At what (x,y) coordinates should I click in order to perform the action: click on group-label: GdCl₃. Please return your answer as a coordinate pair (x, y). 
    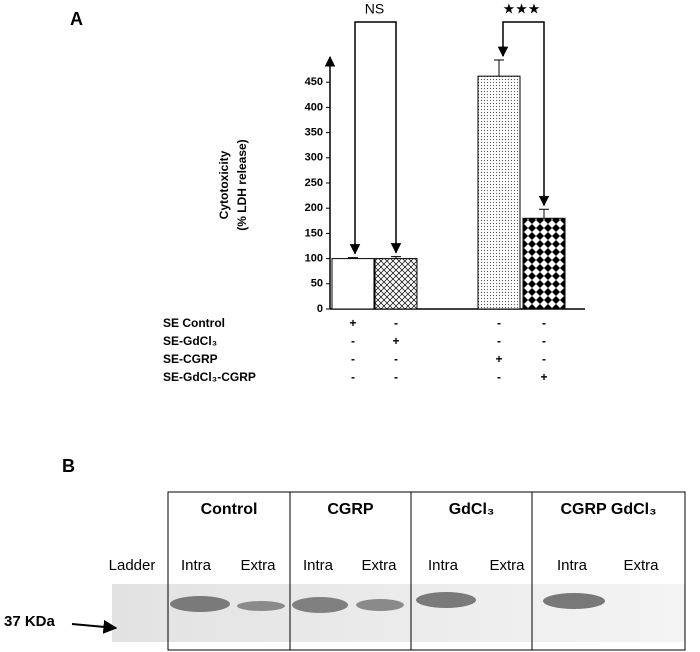
    Looking at the image, I should click on (472, 509).